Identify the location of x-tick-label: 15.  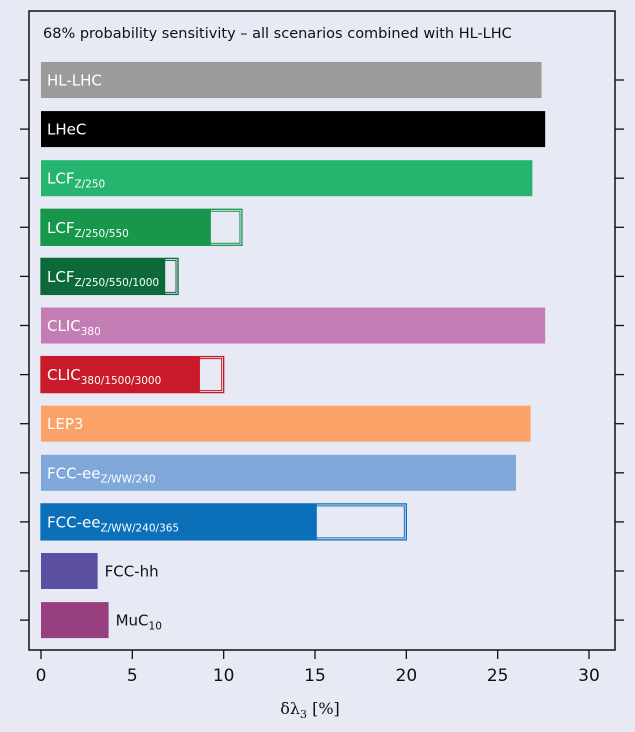
(315, 676).